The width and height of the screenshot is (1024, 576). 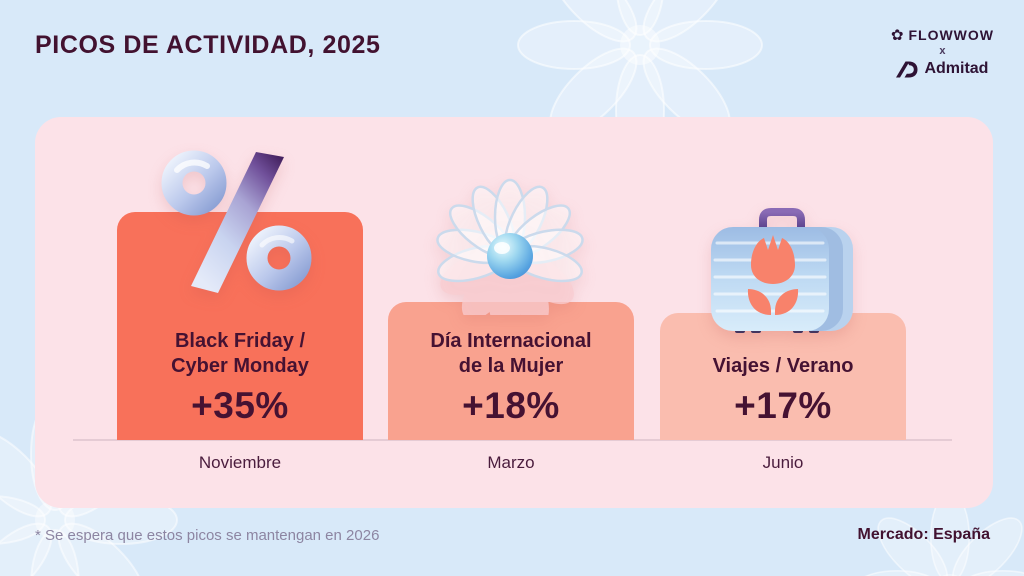 I want to click on bar-label: Black Friday / Cyber Monday, so click(x=240, y=353).